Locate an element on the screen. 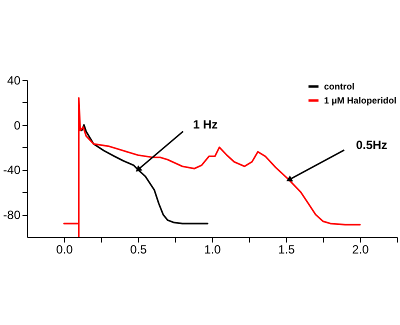 The height and width of the screenshot is (325, 400). annotation: 1 Hz is located at coordinates (205, 125).